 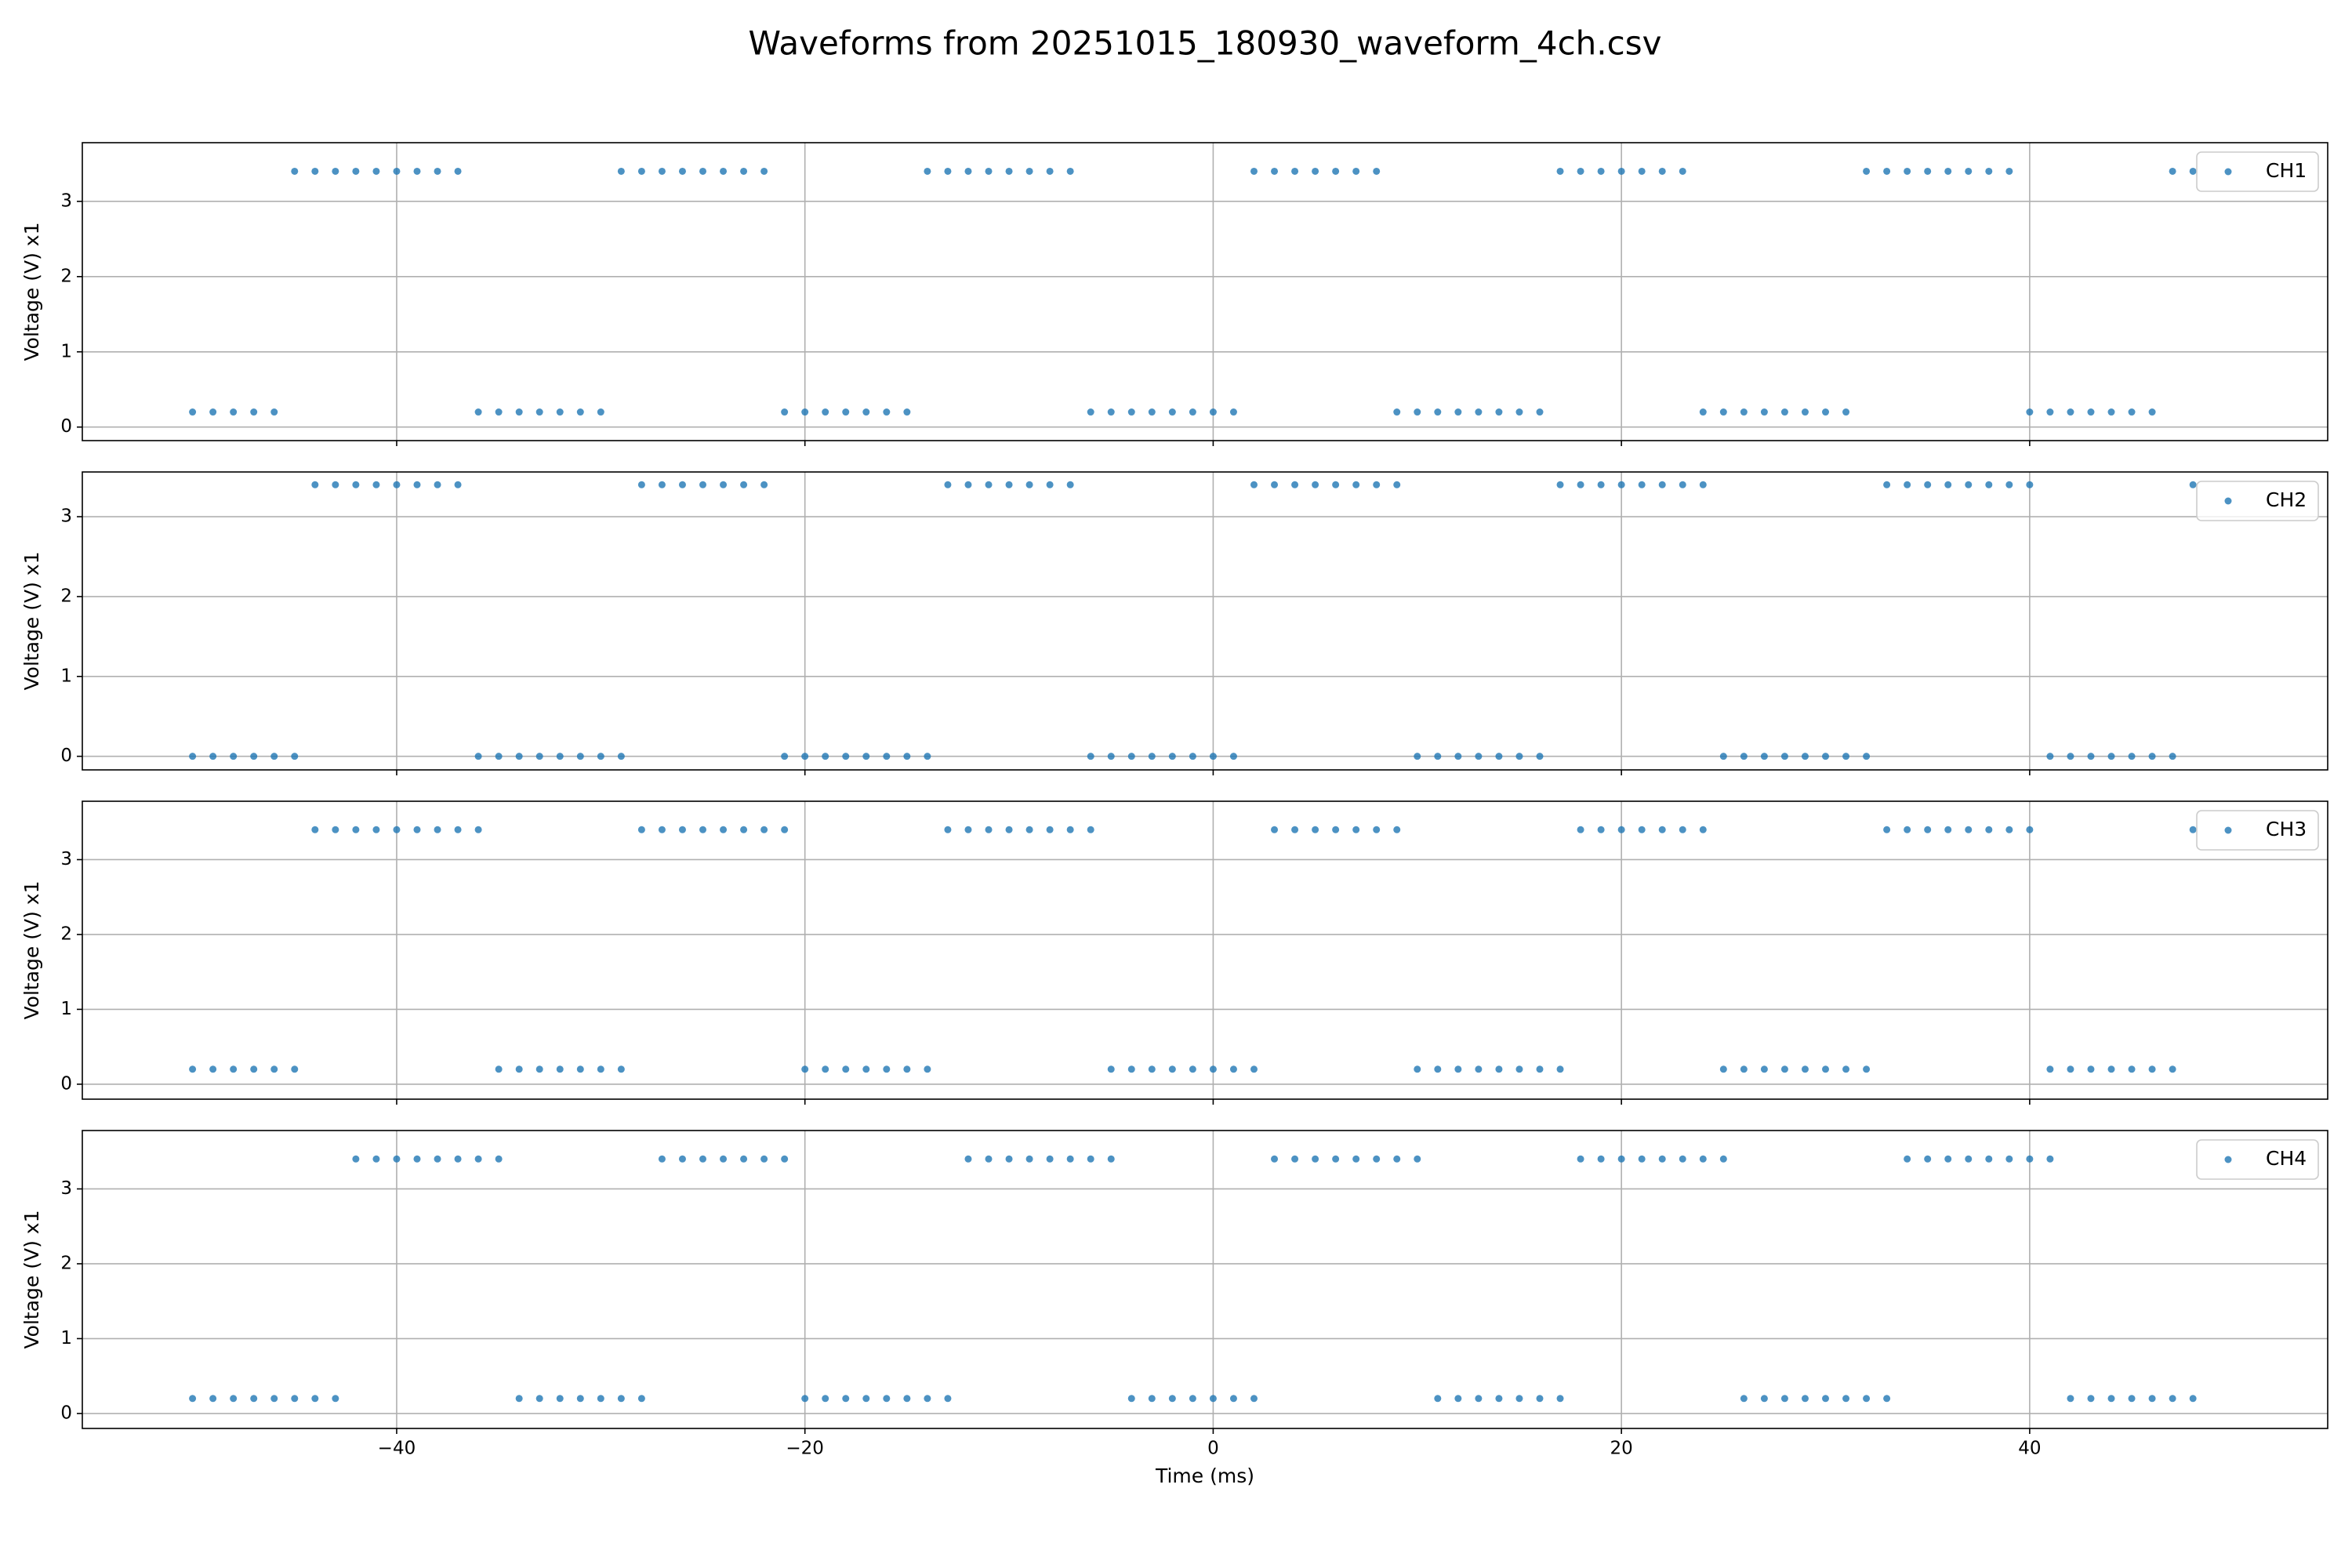 I want to click on y-tick-label: 3, so click(x=66, y=1188).